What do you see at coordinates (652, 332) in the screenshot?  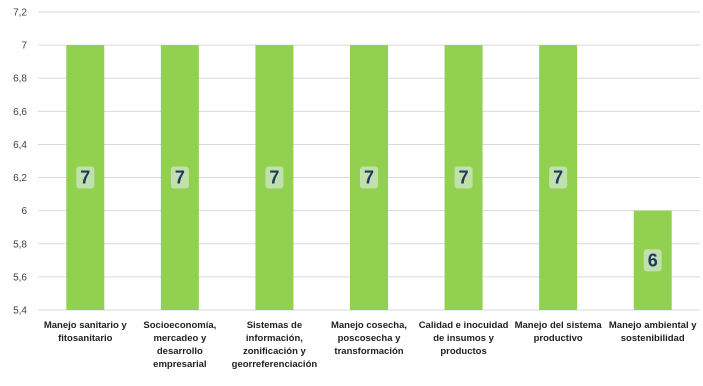 I see `x-tick-label: Manejo ambiental y sostenibilidad` at bounding box center [652, 332].